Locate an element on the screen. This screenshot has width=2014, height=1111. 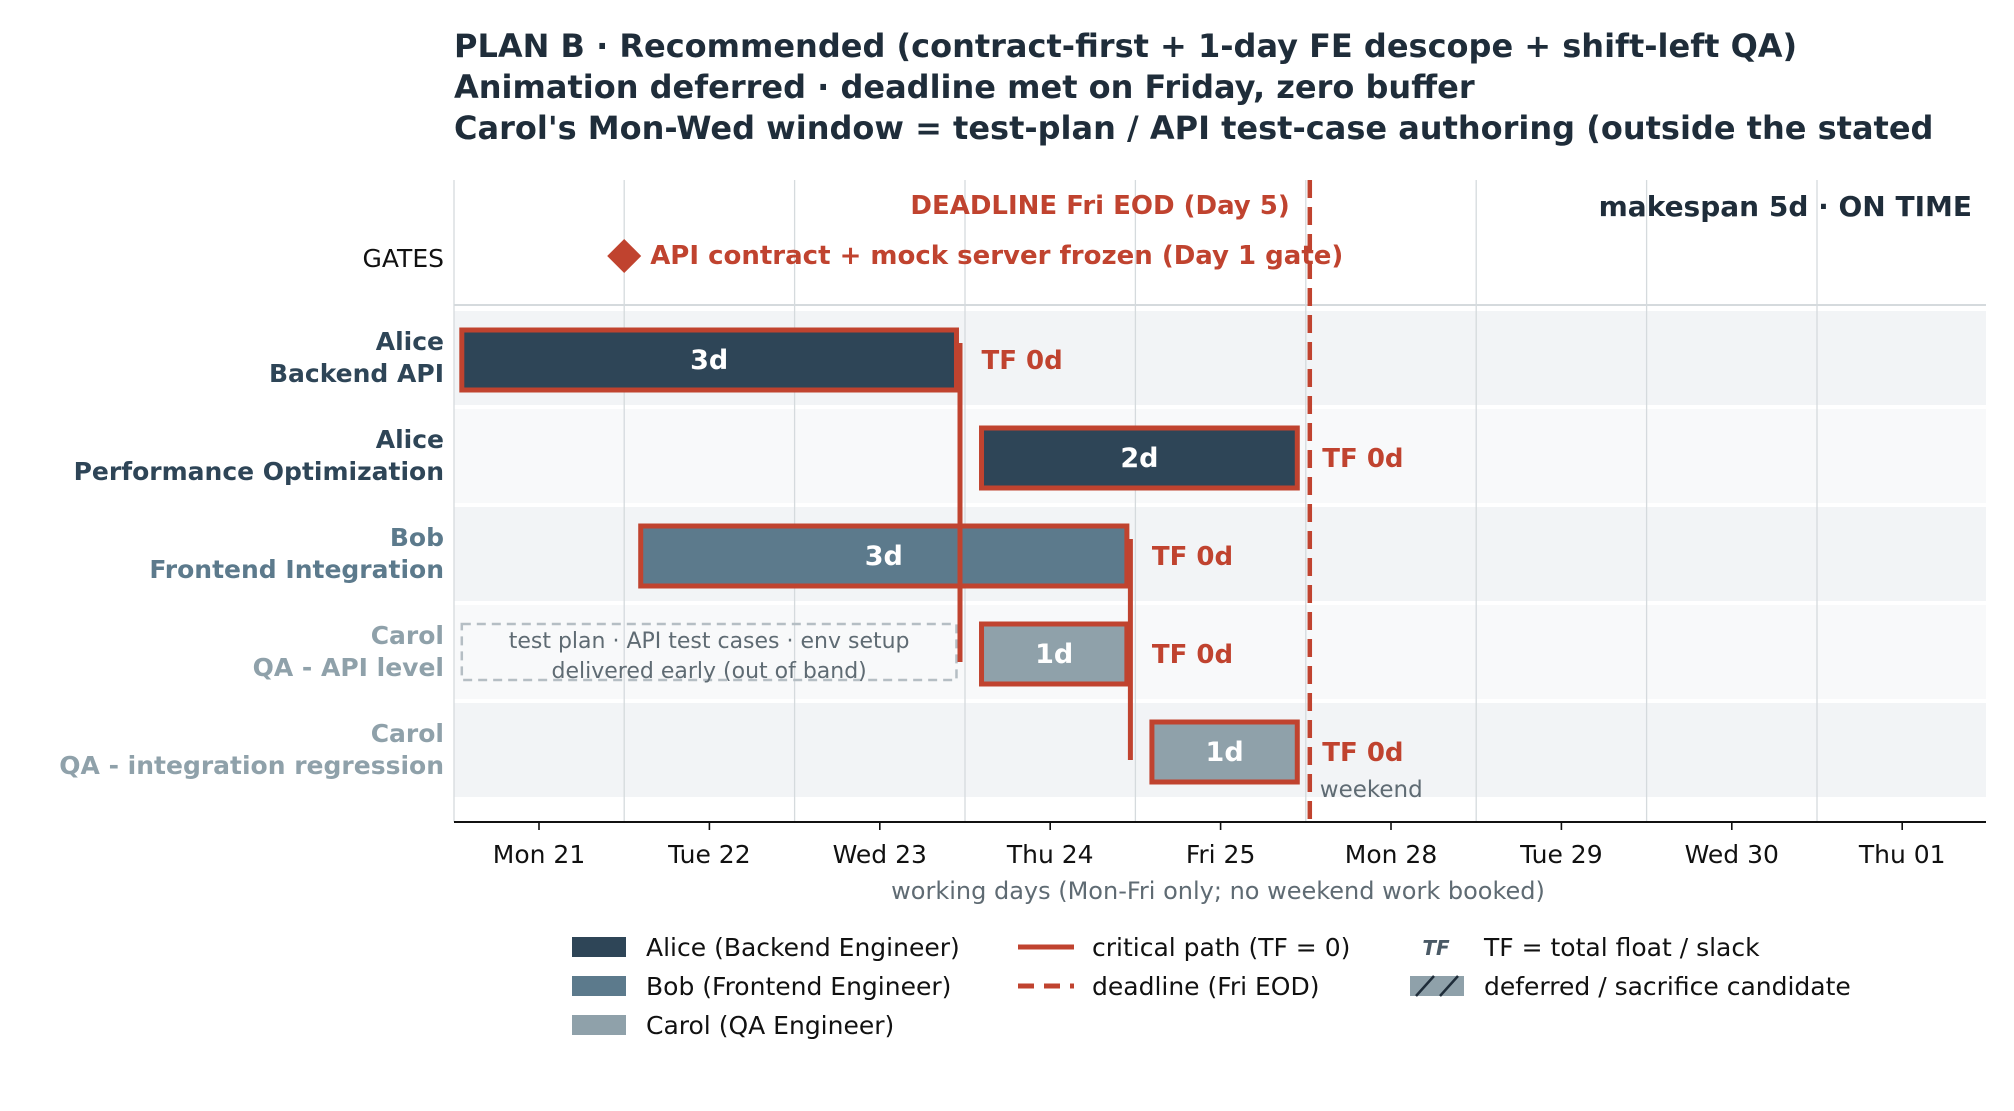
x-tick-label: Tue 22 is located at coordinates (708, 854).